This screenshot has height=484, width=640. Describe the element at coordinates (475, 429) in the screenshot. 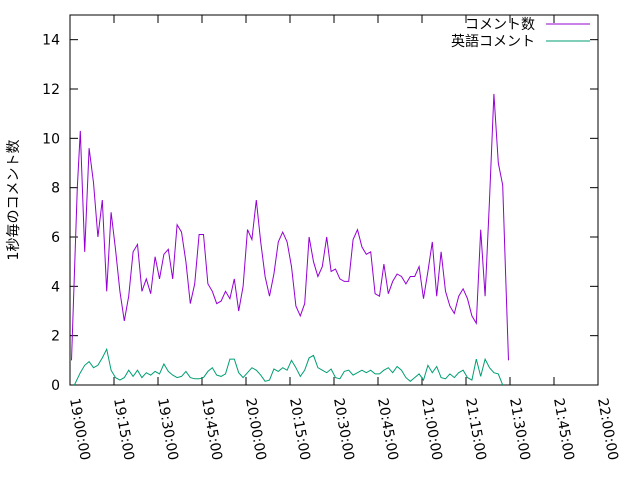

I see `x-tick-label: 21:15:00` at that location.